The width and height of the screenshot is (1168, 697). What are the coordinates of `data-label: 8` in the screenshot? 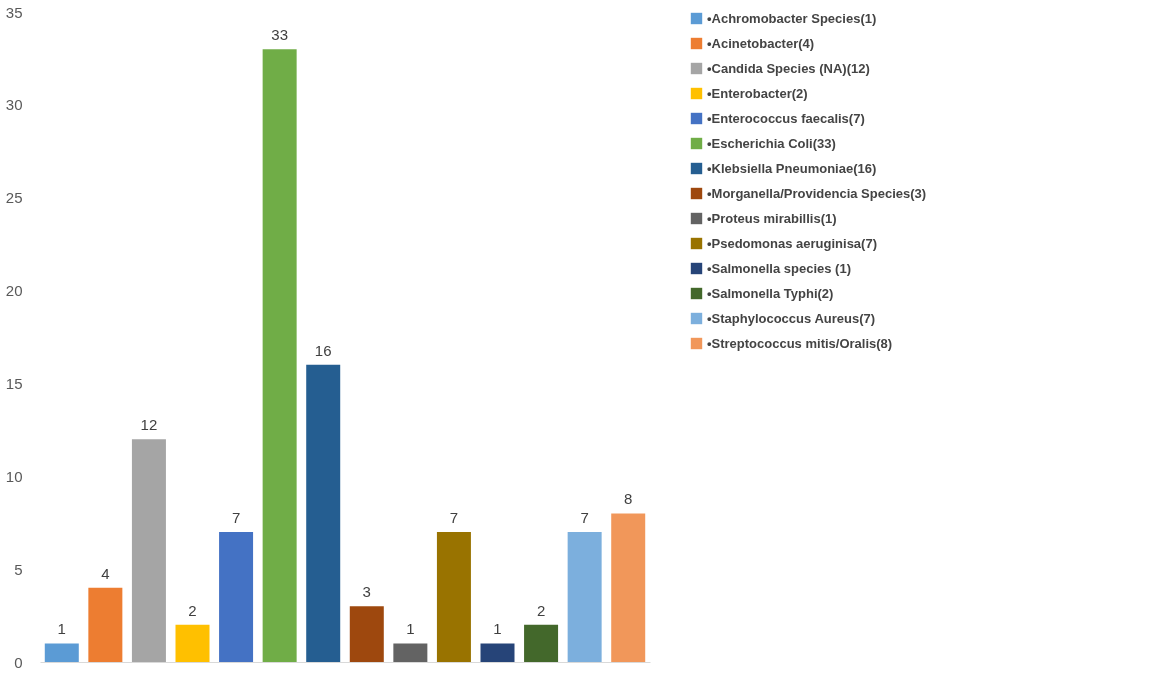 It's located at (628, 499).